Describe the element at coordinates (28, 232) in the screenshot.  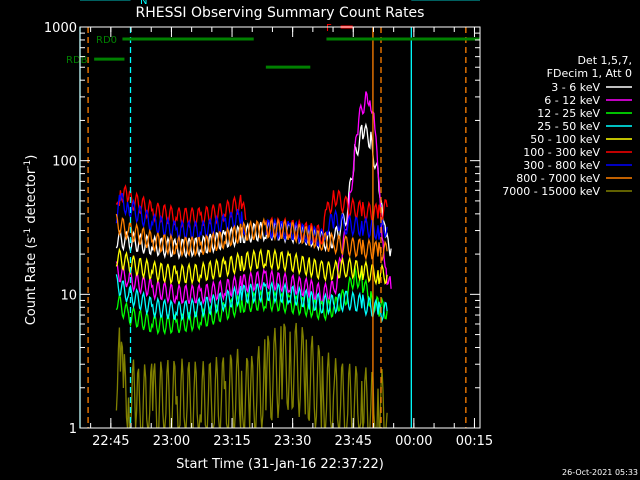
I see `y-axis-label-sup1: -1` at that location.